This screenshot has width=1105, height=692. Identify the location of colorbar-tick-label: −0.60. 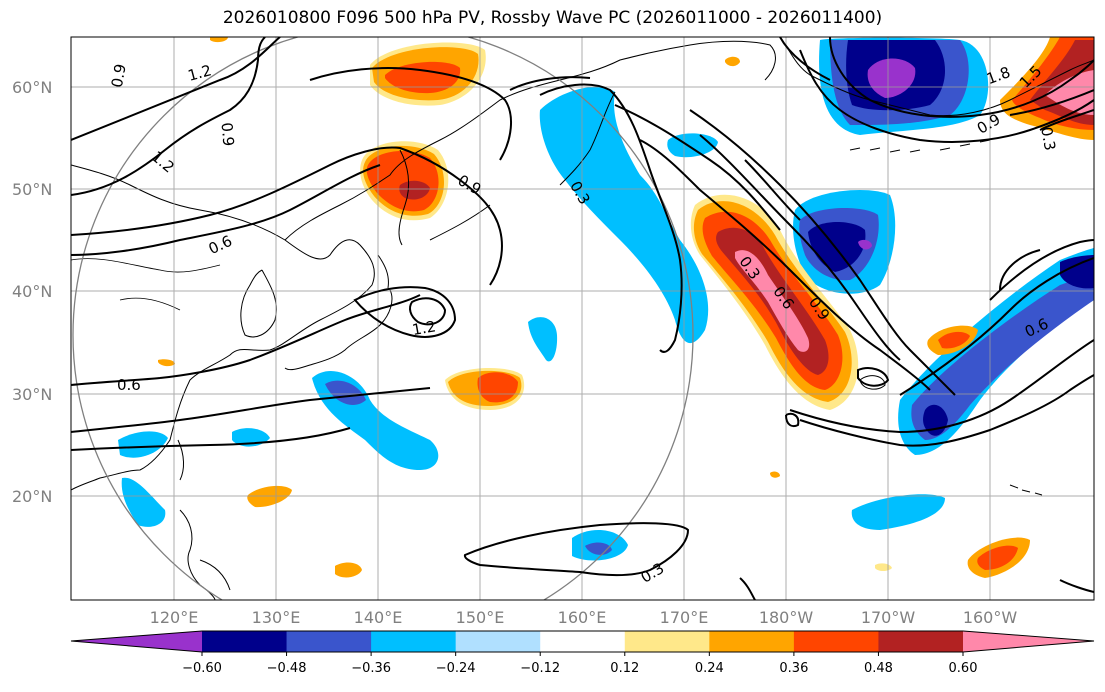
(202, 668).